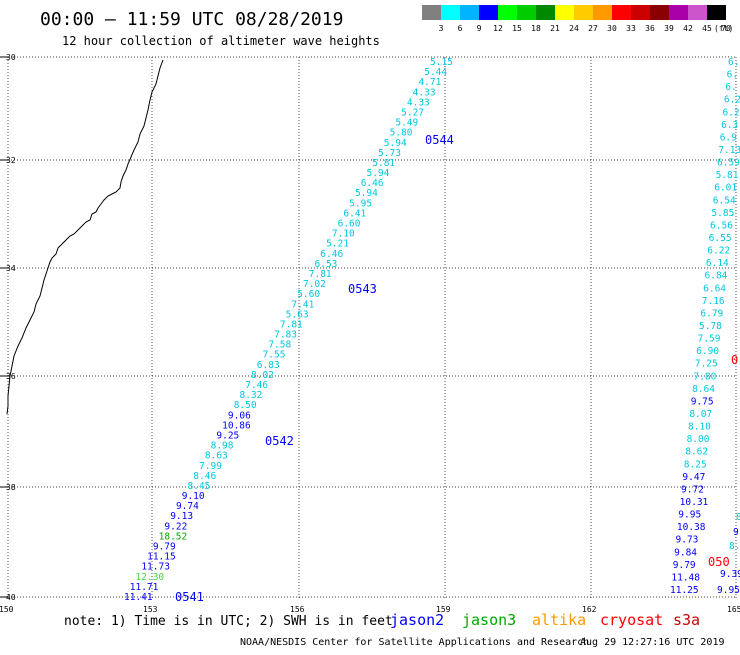 The width and height of the screenshot is (740, 655). Describe the element at coordinates (685, 552) in the screenshot. I see `track-value: 9.84` at that location.